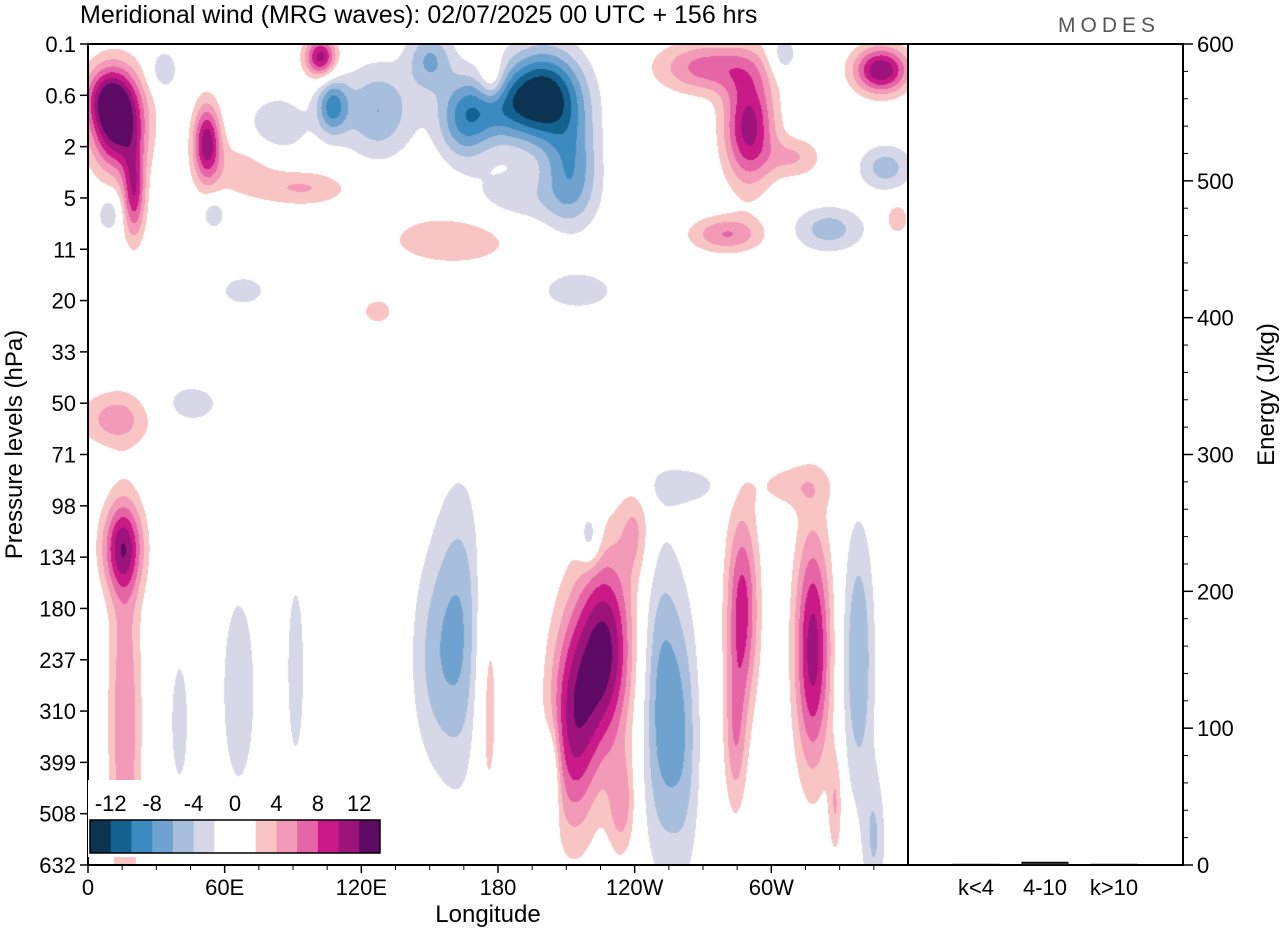  I want to click on y-tick-label: 2, so click(70, 147).